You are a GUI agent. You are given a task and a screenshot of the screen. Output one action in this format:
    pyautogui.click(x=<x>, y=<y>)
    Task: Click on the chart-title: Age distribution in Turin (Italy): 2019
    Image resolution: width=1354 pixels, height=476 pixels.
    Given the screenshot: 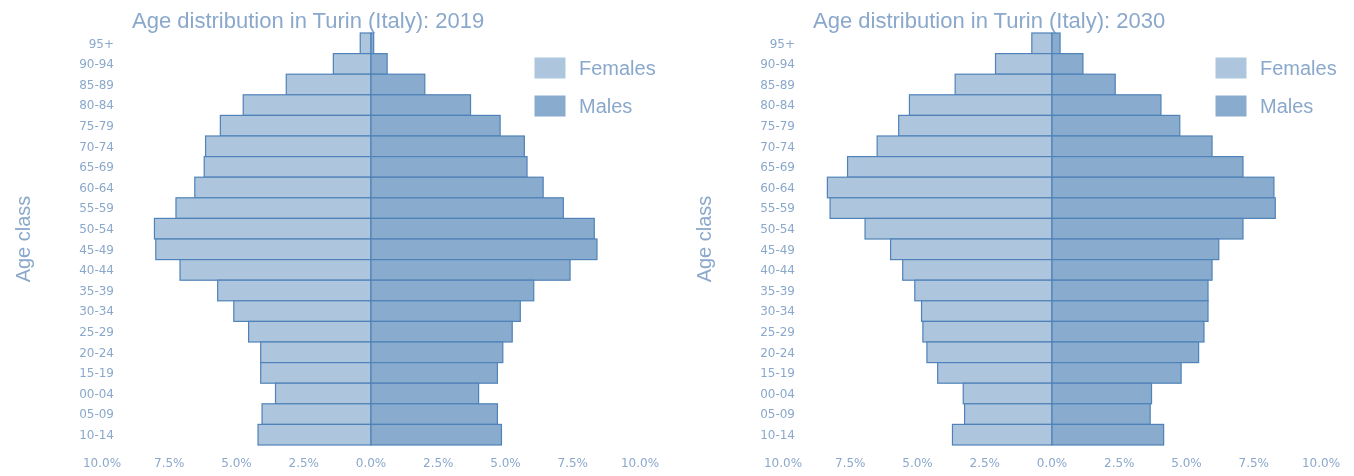 What is the action you would take?
    pyautogui.click(x=308, y=20)
    